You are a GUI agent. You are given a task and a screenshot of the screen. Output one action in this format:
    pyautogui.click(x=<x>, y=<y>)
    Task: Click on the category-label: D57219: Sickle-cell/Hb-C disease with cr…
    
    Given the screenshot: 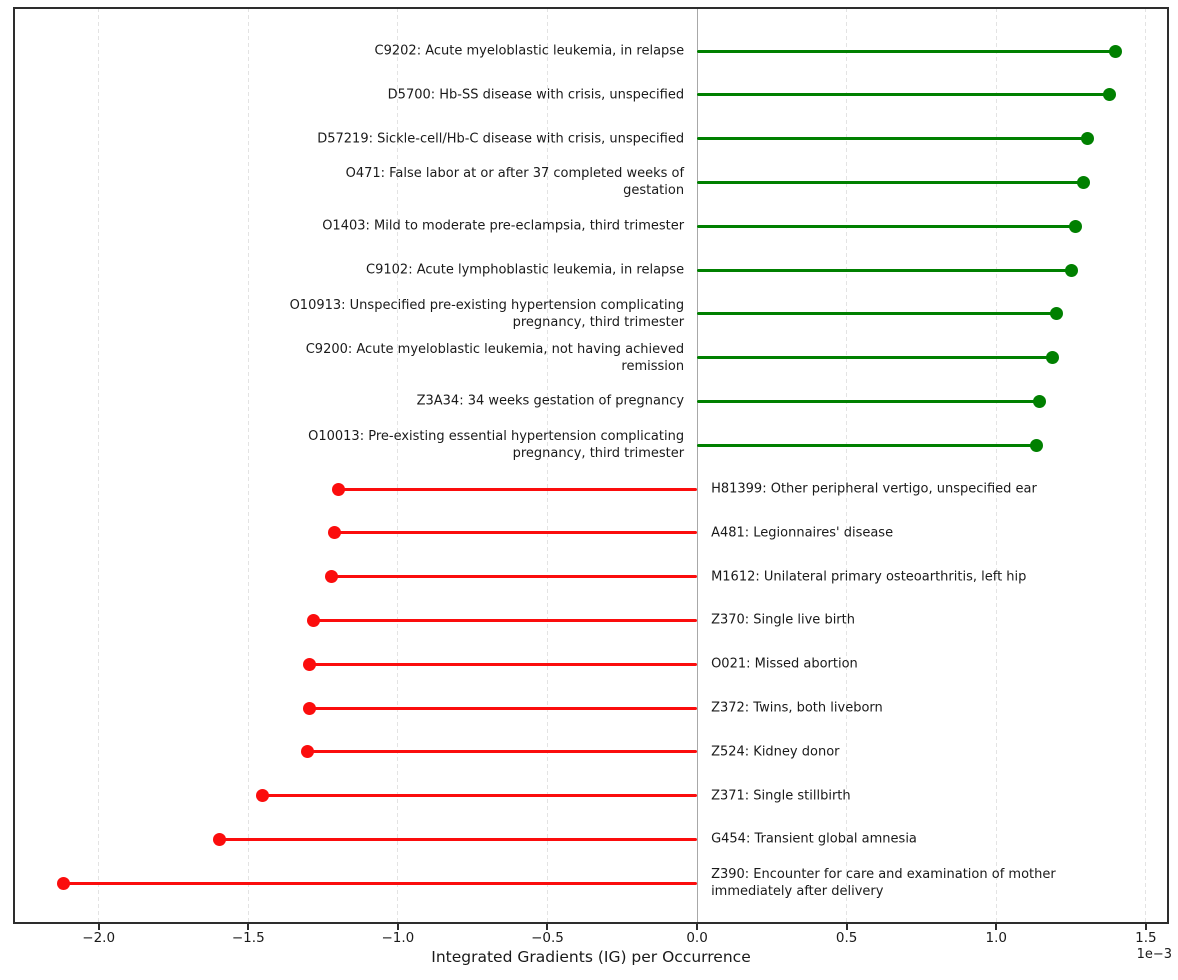 What is the action you would take?
    pyautogui.click(x=501, y=139)
    